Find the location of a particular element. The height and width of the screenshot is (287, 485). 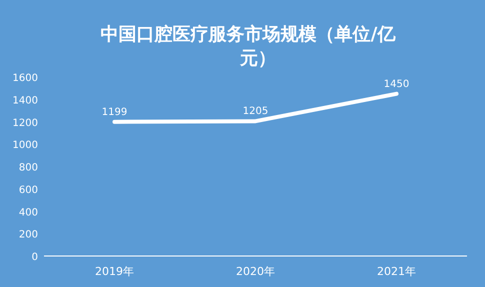

y-tick-label: 1000 is located at coordinates (25, 146).